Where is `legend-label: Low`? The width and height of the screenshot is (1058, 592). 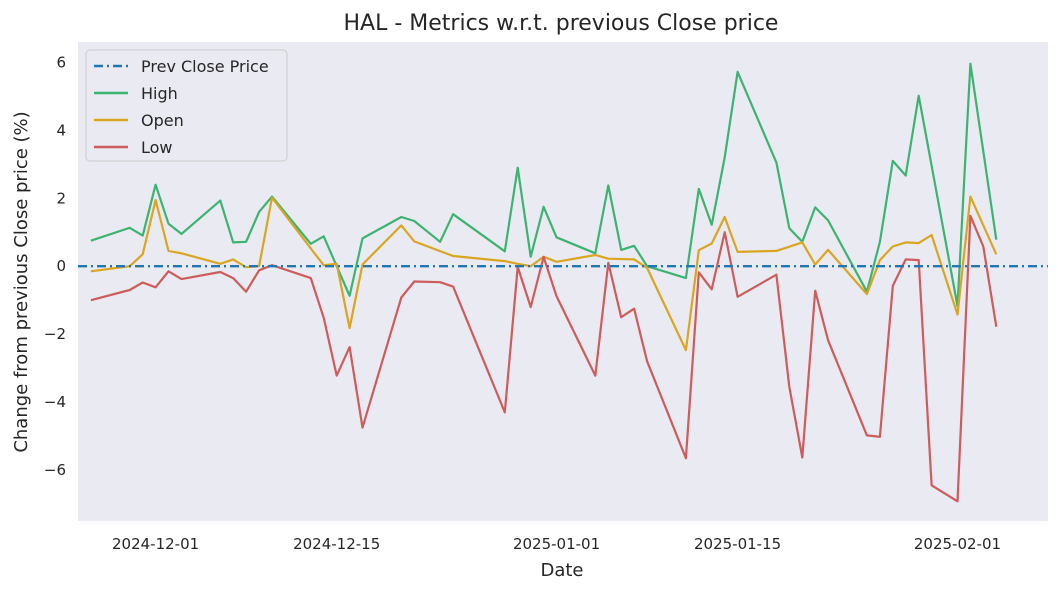 legend-label: Low is located at coordinates (157, 147).